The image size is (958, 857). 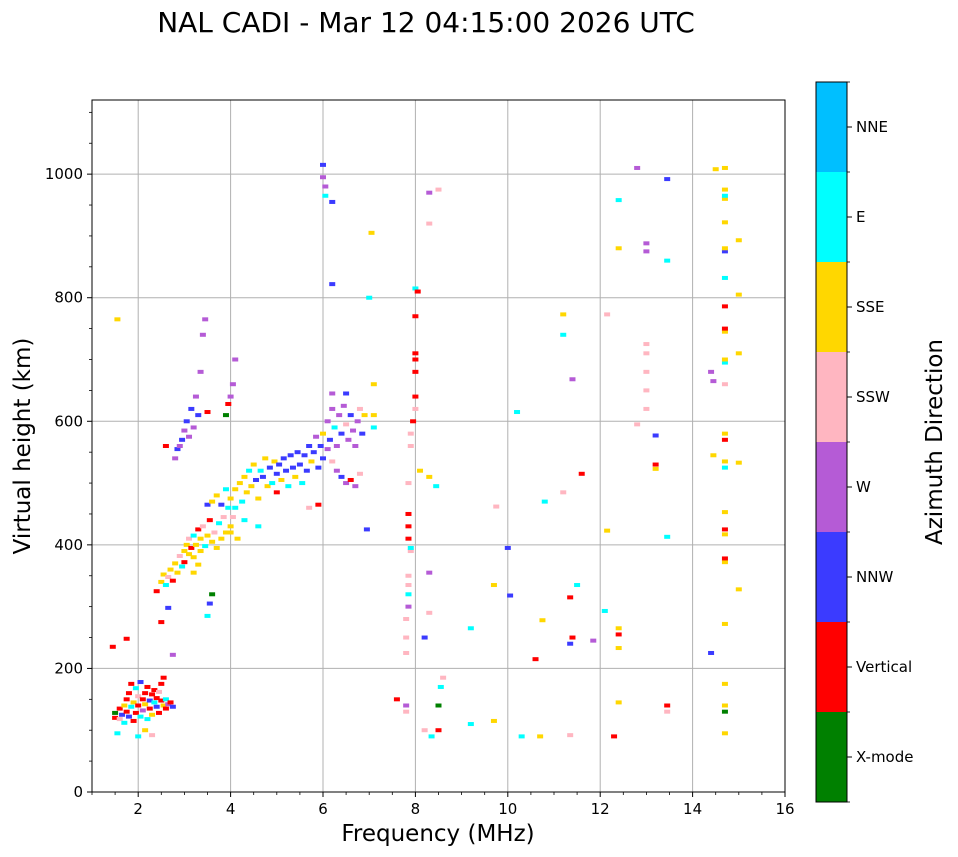 I want to click on colorbar-tick-label: Vertical, so click(x=884, y=667).